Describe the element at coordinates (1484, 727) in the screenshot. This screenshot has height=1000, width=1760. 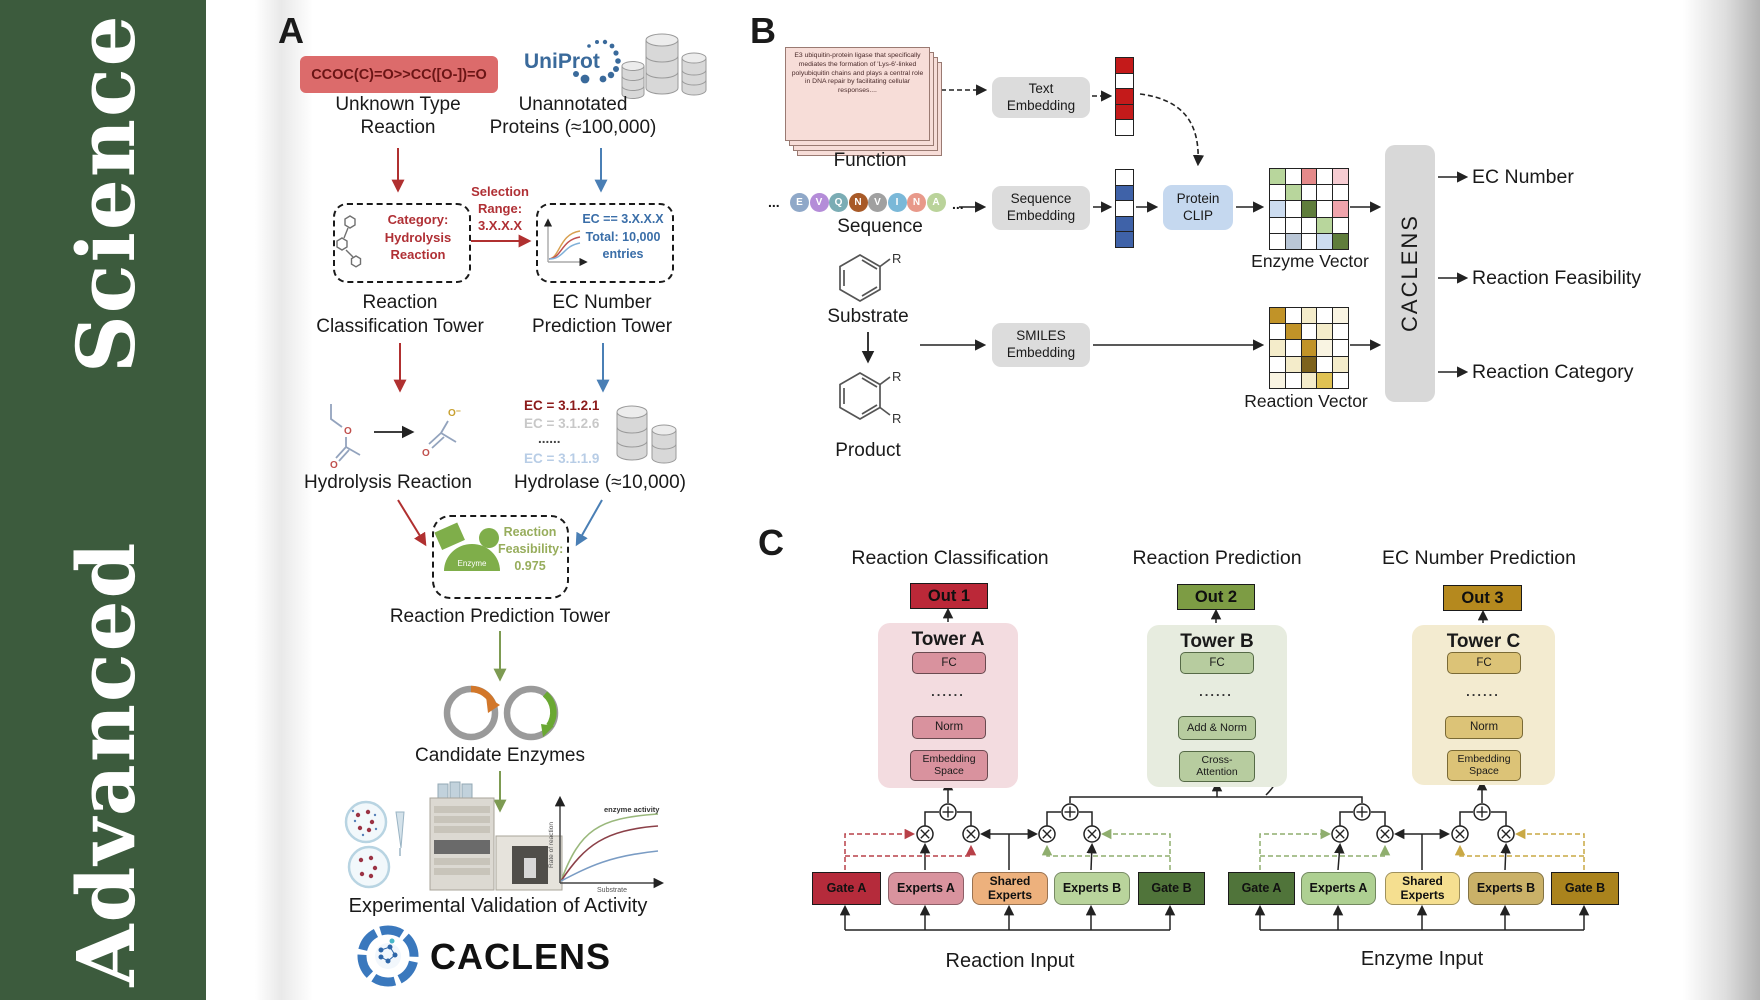
I see `tower-c-norm: Norm` at that location.